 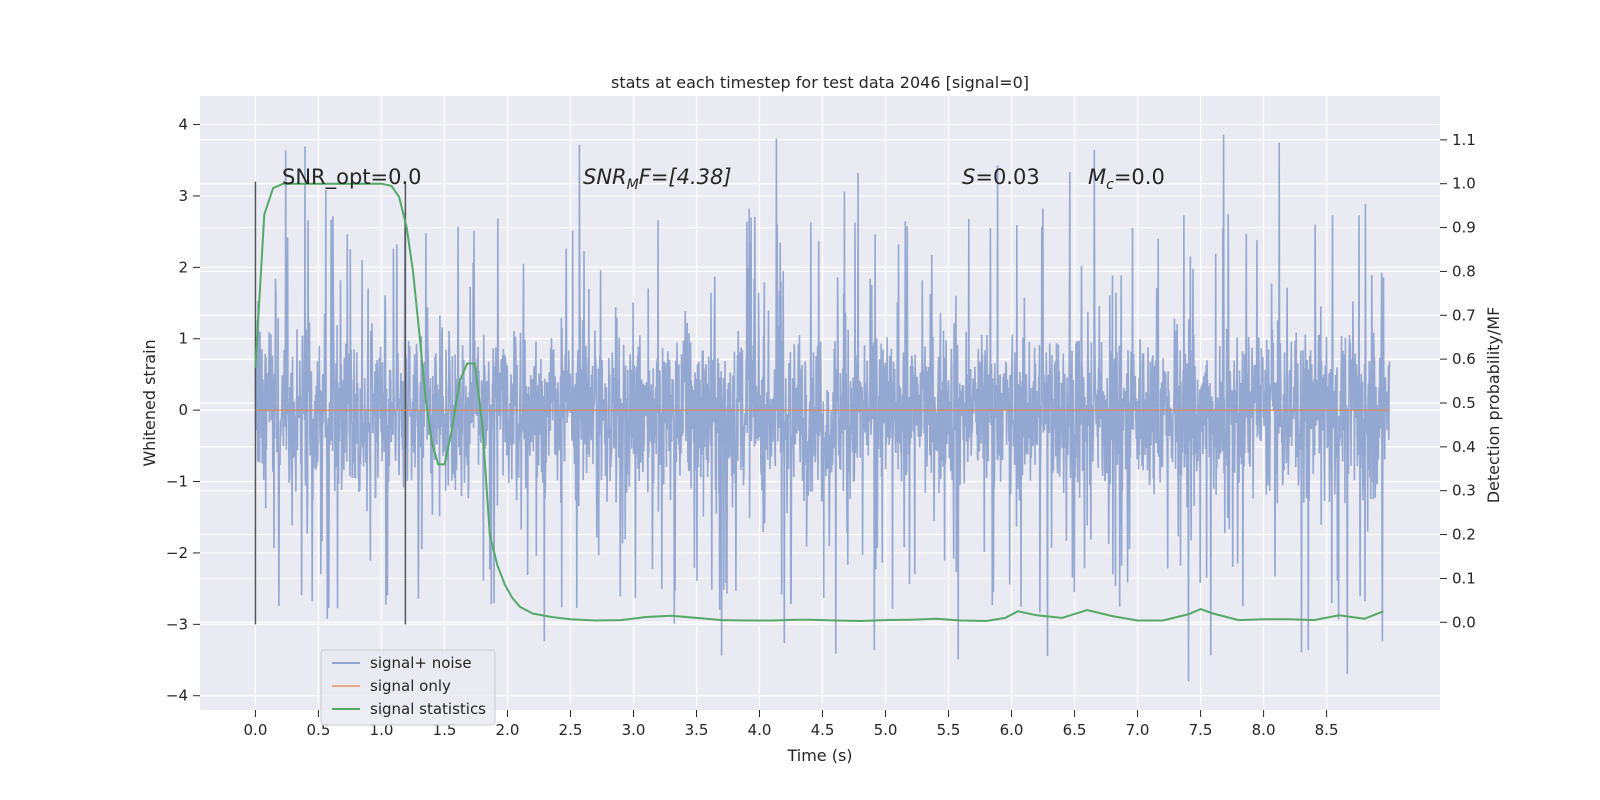 What do you see at coordinates (1075, 730) in the screenshot?
I see `x-tick-label: 6.5` at bounding box center [1075, 730].